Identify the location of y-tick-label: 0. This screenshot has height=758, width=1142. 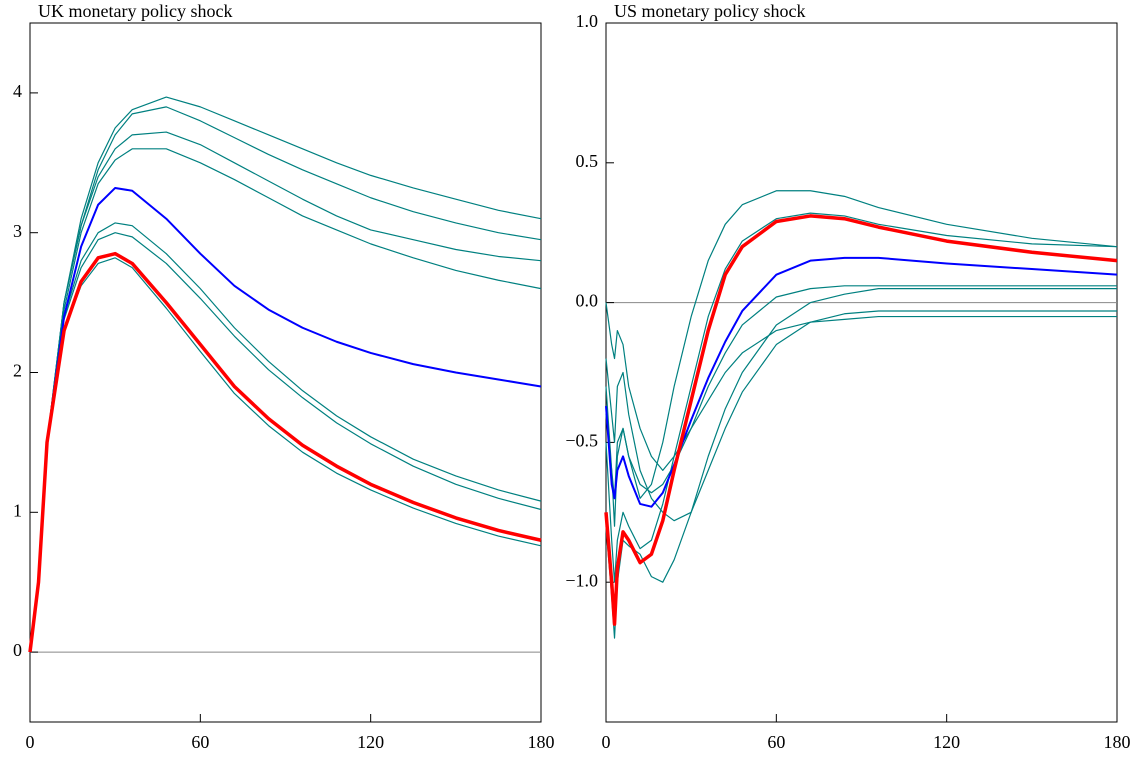
(17, 650).